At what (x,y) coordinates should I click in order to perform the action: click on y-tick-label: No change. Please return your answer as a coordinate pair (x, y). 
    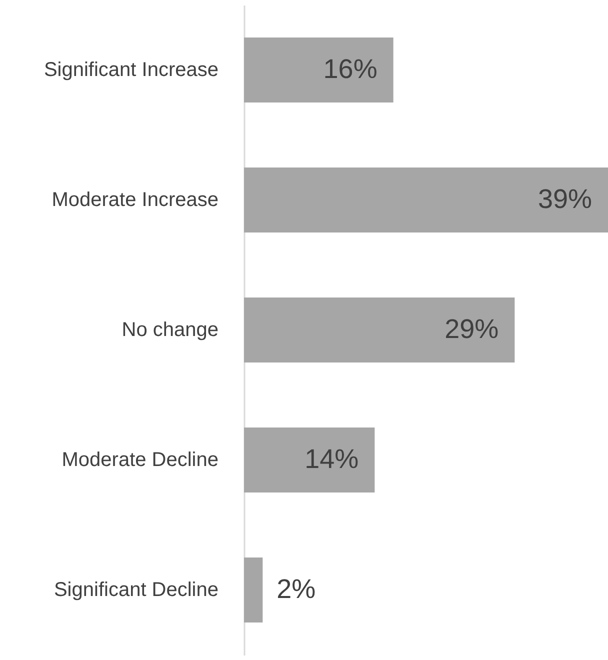
    Looking at the image, I should click on (170, 330).